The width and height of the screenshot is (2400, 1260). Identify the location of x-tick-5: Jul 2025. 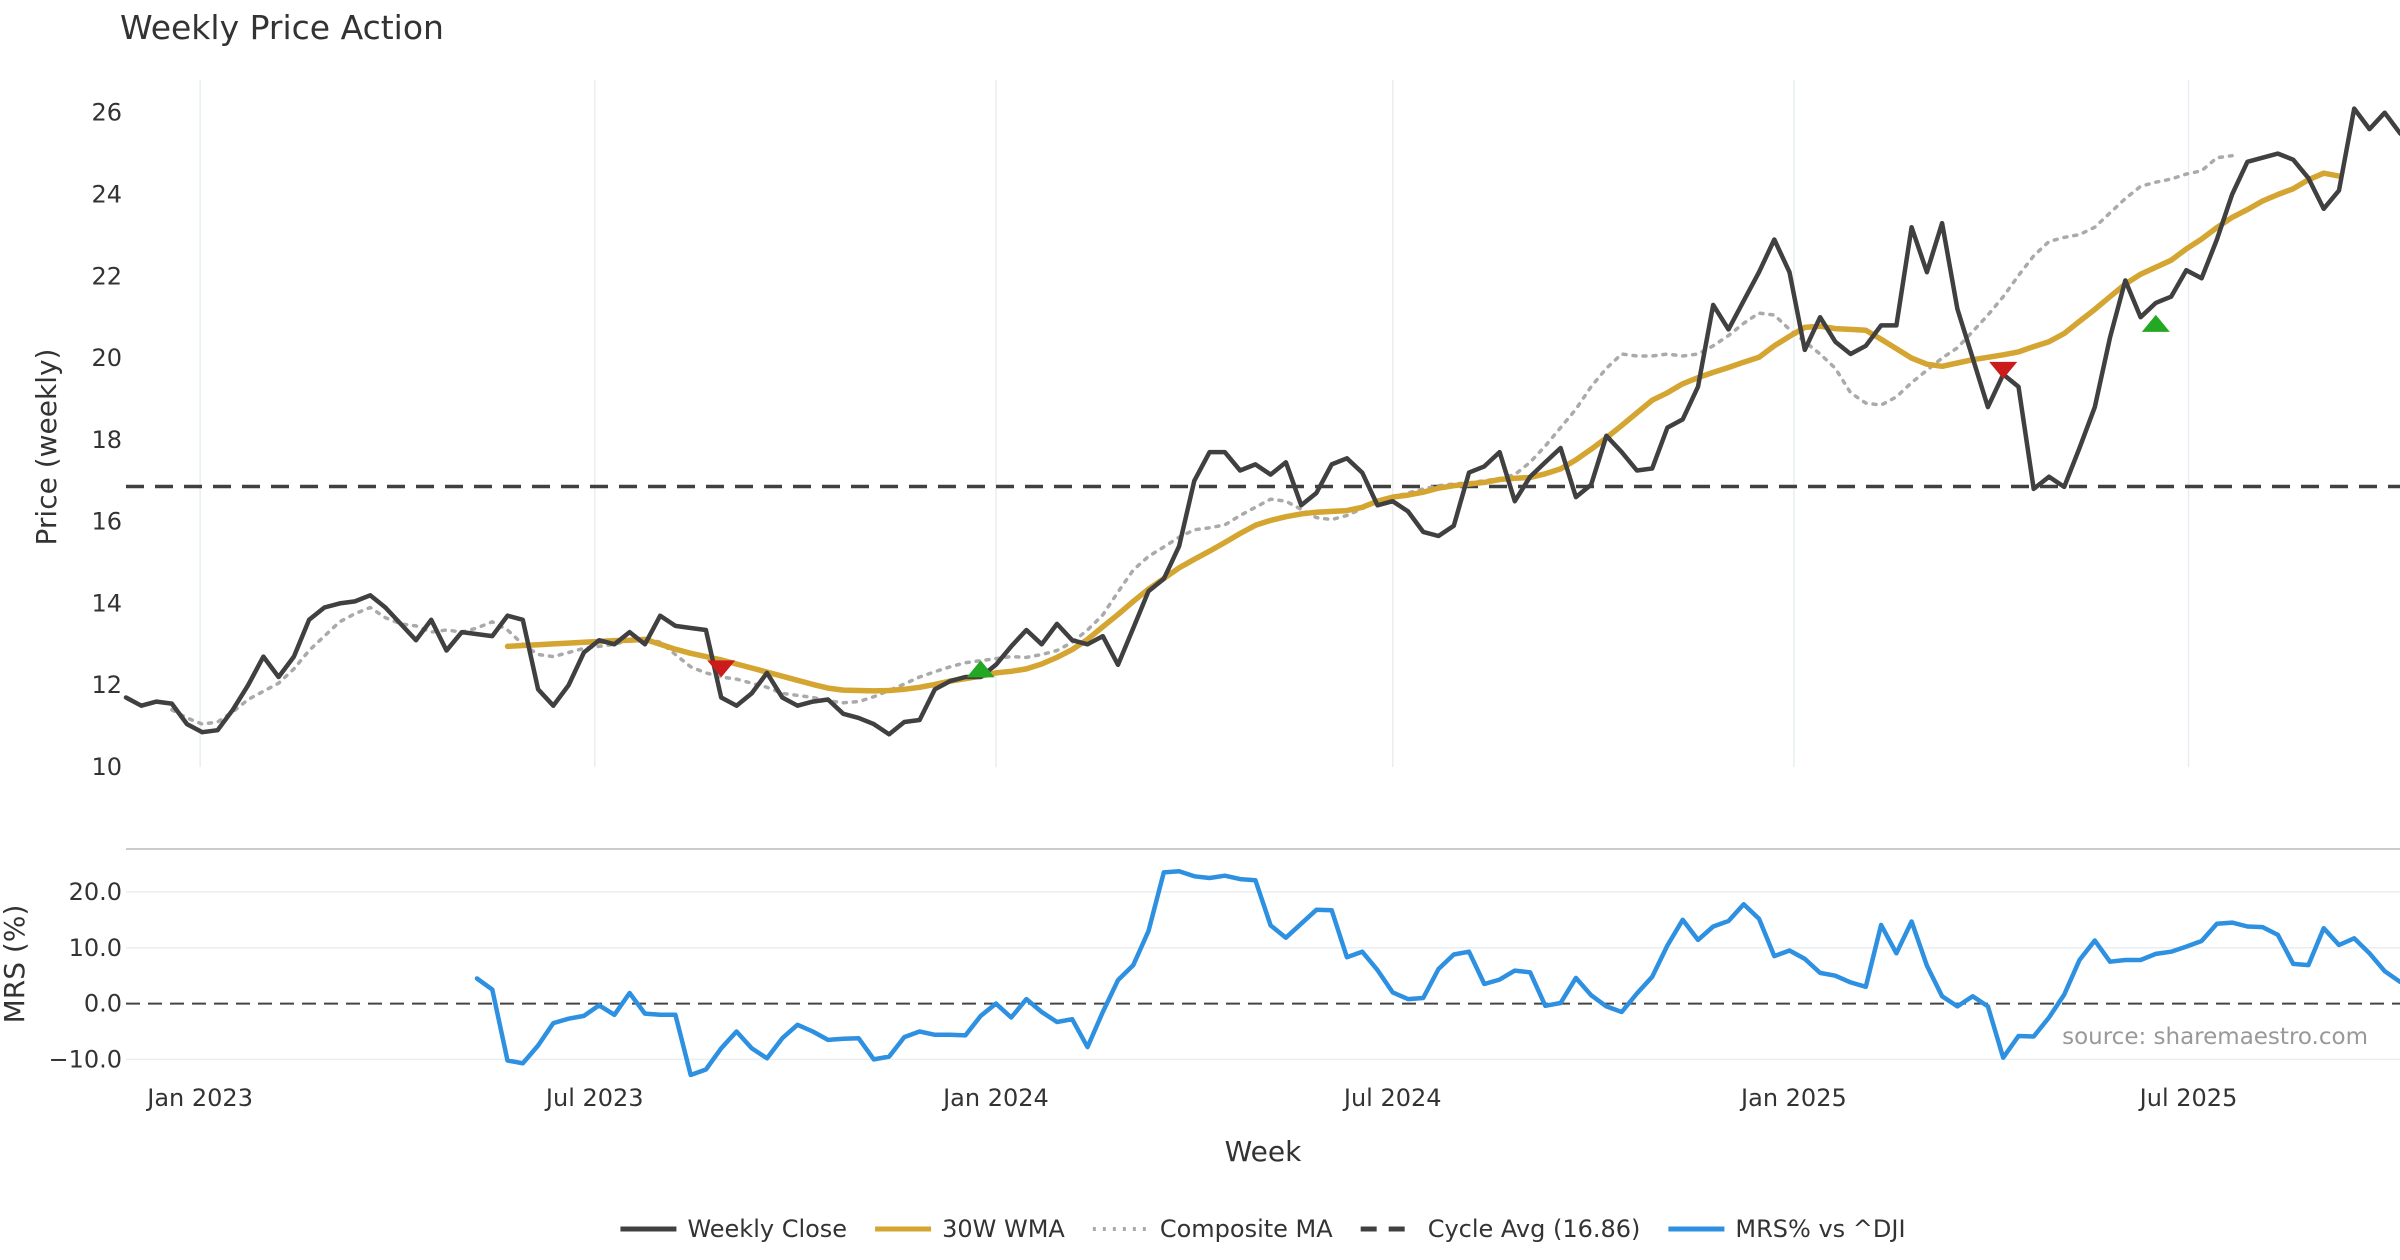
(2188, 1098).